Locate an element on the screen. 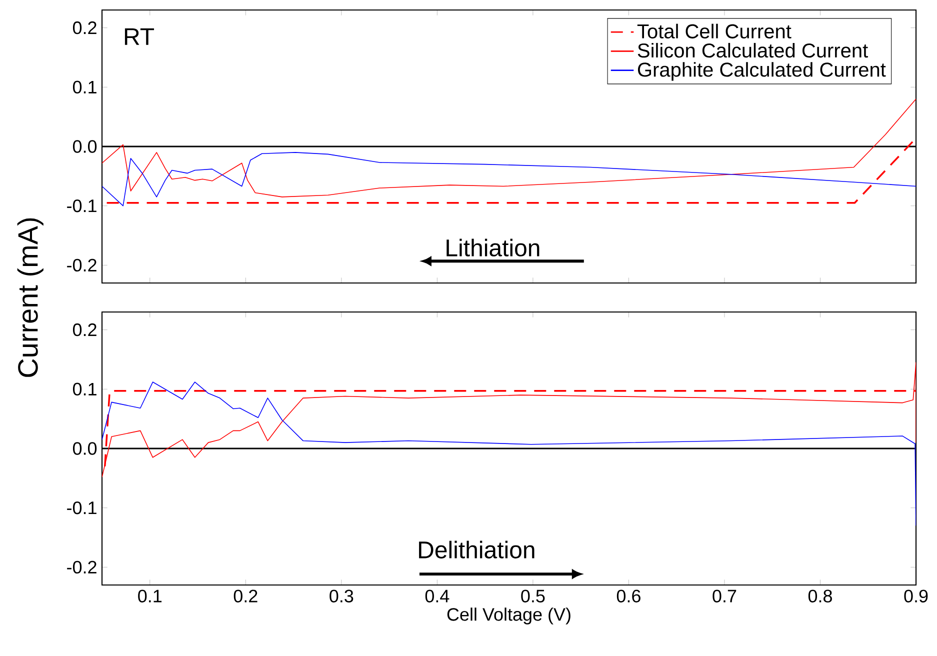 The width and height of the screenshot is (937, 656). annotation: RT is located at coordinates (139, 36).